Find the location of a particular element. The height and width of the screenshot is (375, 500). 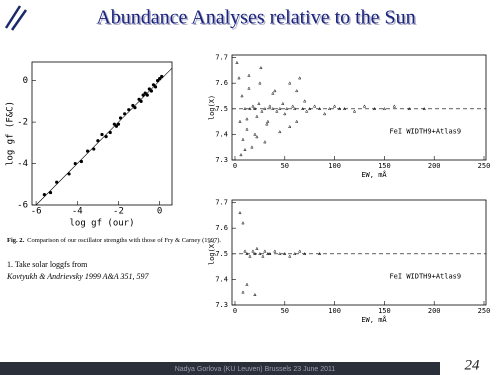

note: 1. Take solar loggfs from is located at coordinates (47, 264).